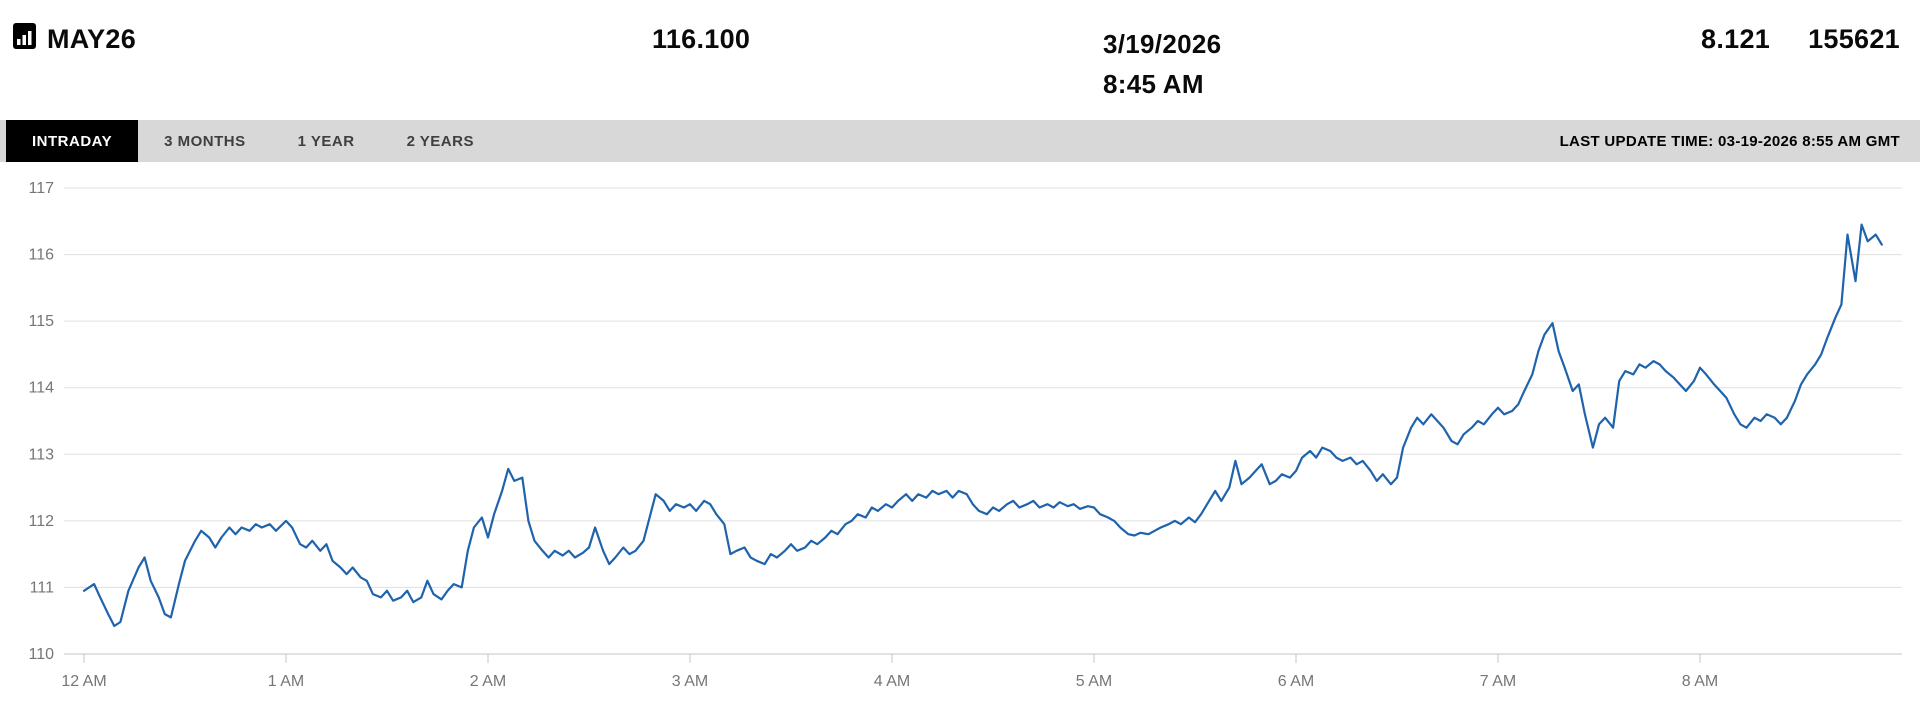 The width and height of the screenshot is (1920, 720). Describe the element at coordinates (41, 321) in the screenshot. I see `svg-text: 115` at that location.